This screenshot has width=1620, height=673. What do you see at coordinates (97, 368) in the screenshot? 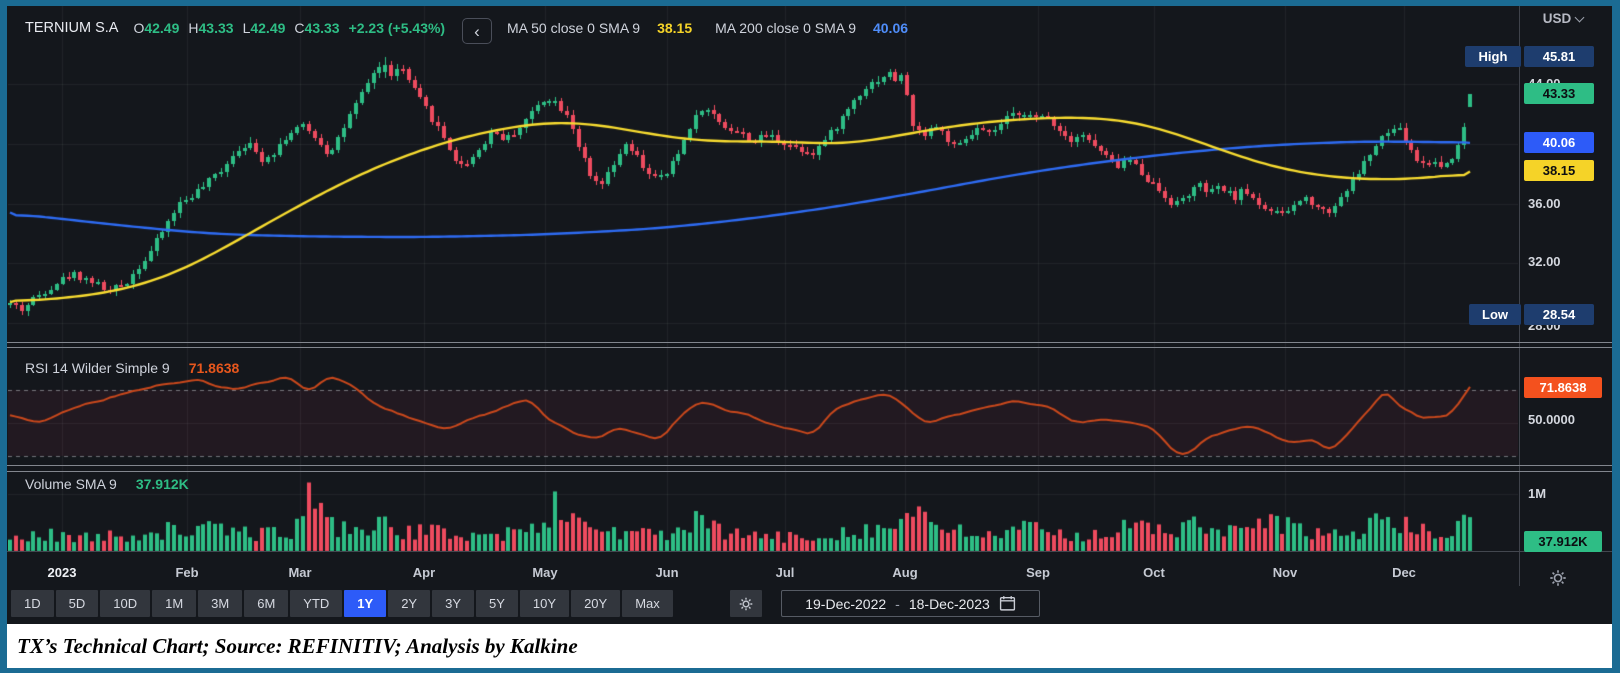
I see `rsi-label: RSI 14 Wilder Simple 9` at bounding box center [97, 368].